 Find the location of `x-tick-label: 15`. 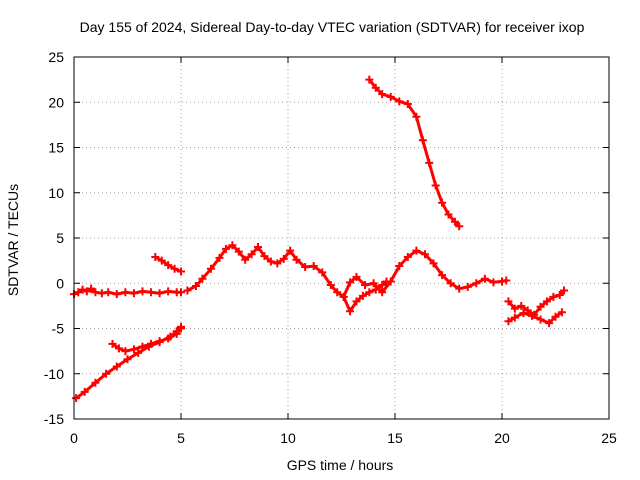

x-tick-label: 15 is located at coordinates (395, 438).